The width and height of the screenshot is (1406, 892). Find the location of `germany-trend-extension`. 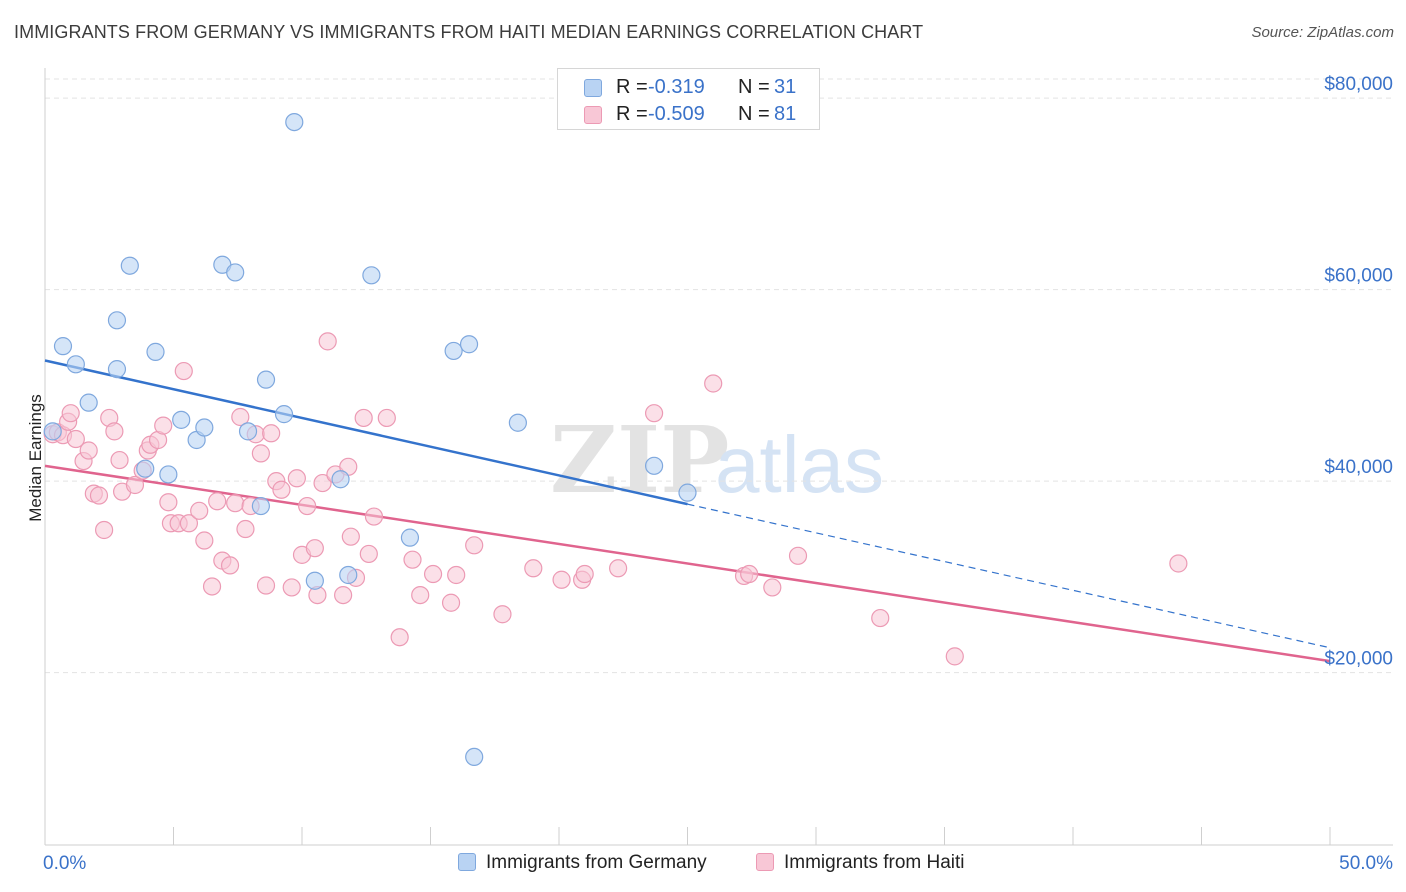

germany-trend-extension is located at coordinates (1009, 576).